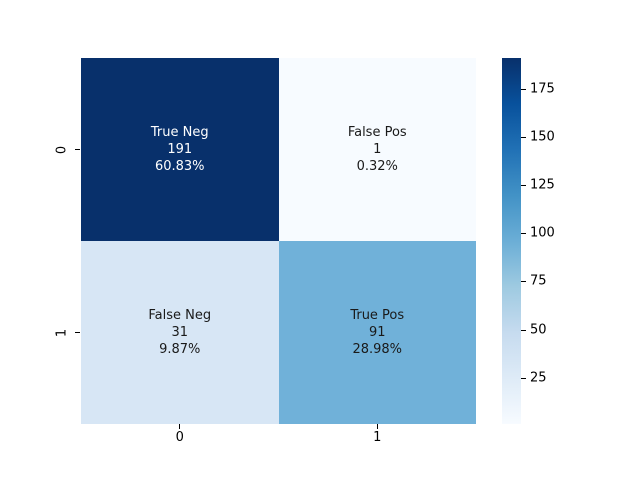 The image size is (640, 480). What do you see at coordinates (377, 315) in the screenshot?
I see `cell-label: True Pos` at bounding box center [377, 315].